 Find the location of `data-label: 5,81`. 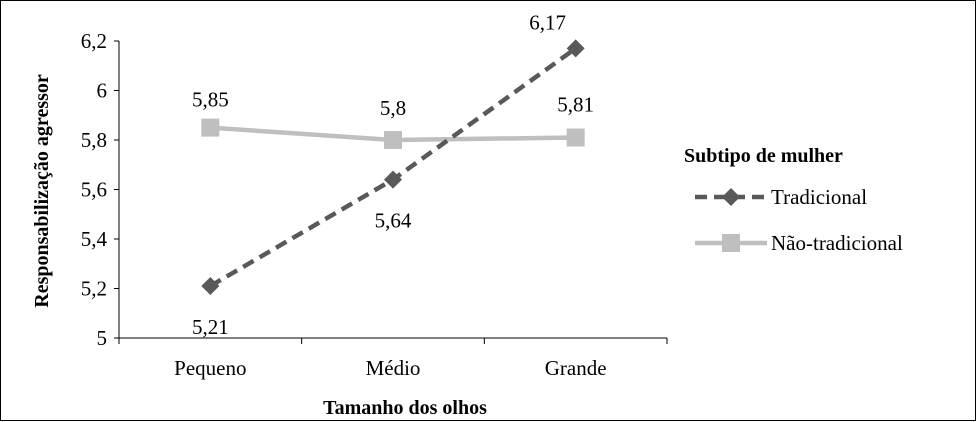

data-label: 5,81 is located at coordinates (575, 105).